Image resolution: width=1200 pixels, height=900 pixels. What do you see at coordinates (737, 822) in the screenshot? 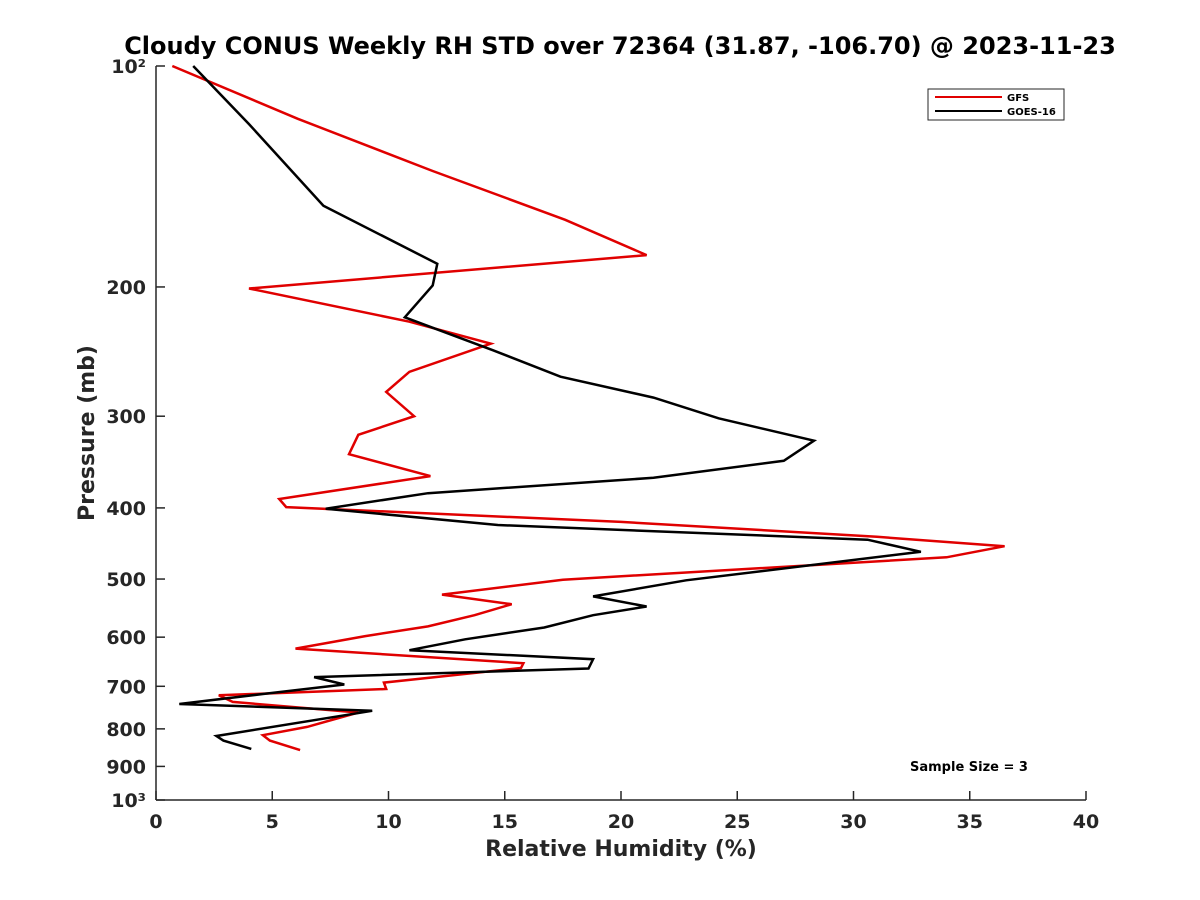
I see `x-tick-label: 25` at bounding box center [737, 822].